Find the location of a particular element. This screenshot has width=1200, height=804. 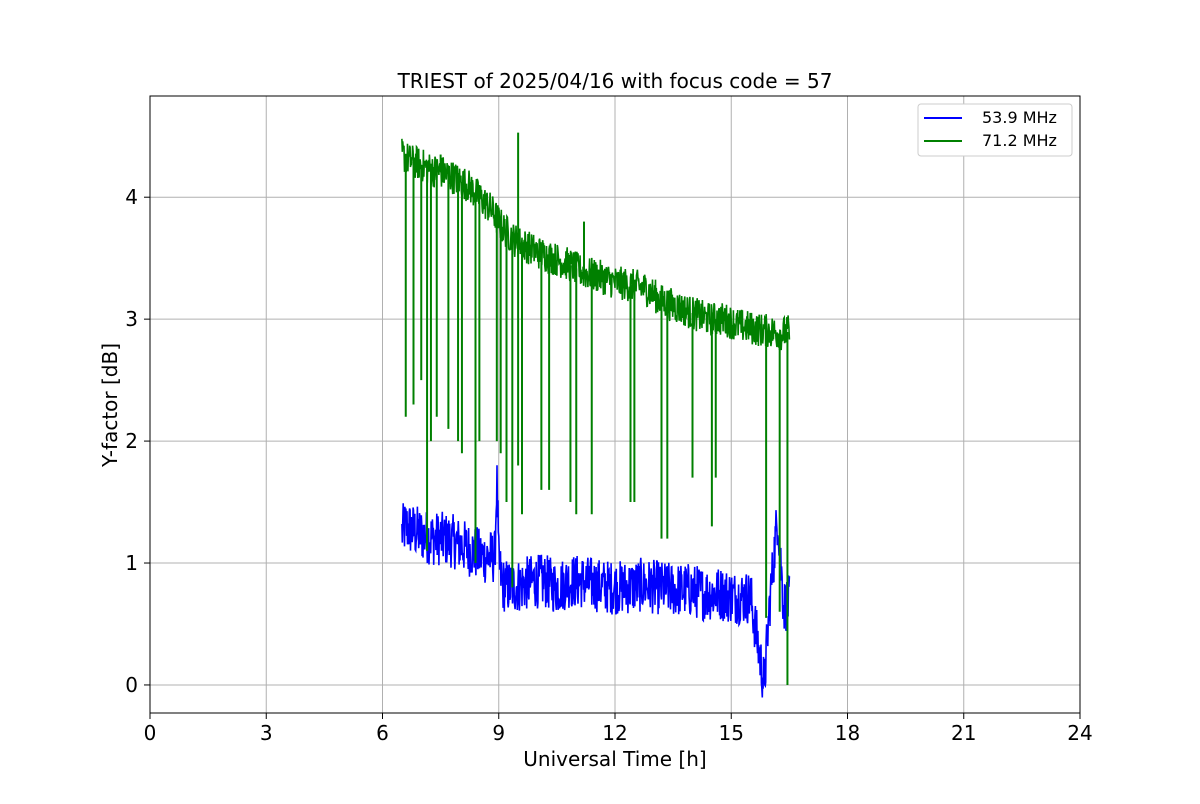

x-tick-label: 12 is located at coordinates (614, 733).